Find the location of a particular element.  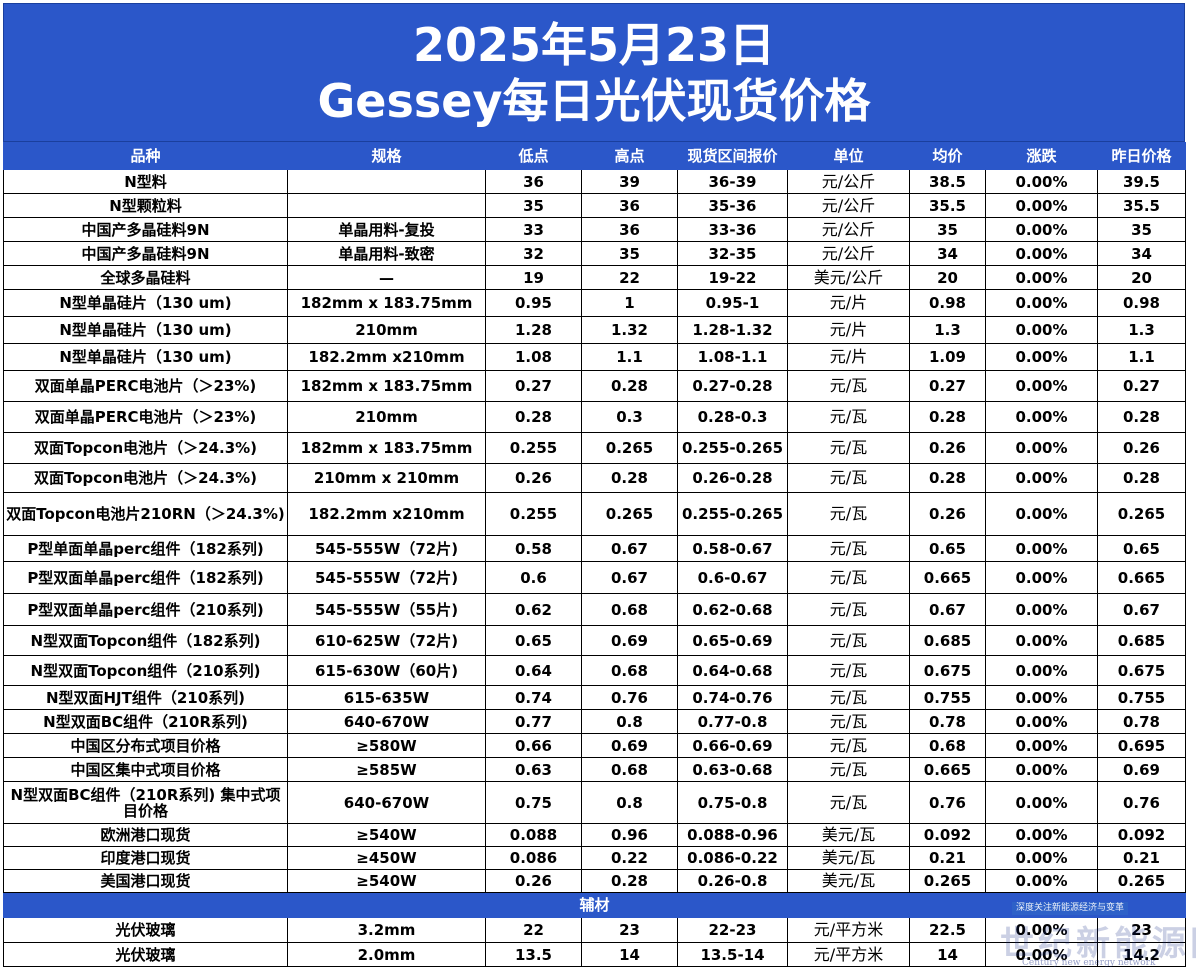

cell-spec: 182.2mm x210mm is located at coordinates (386, 514).